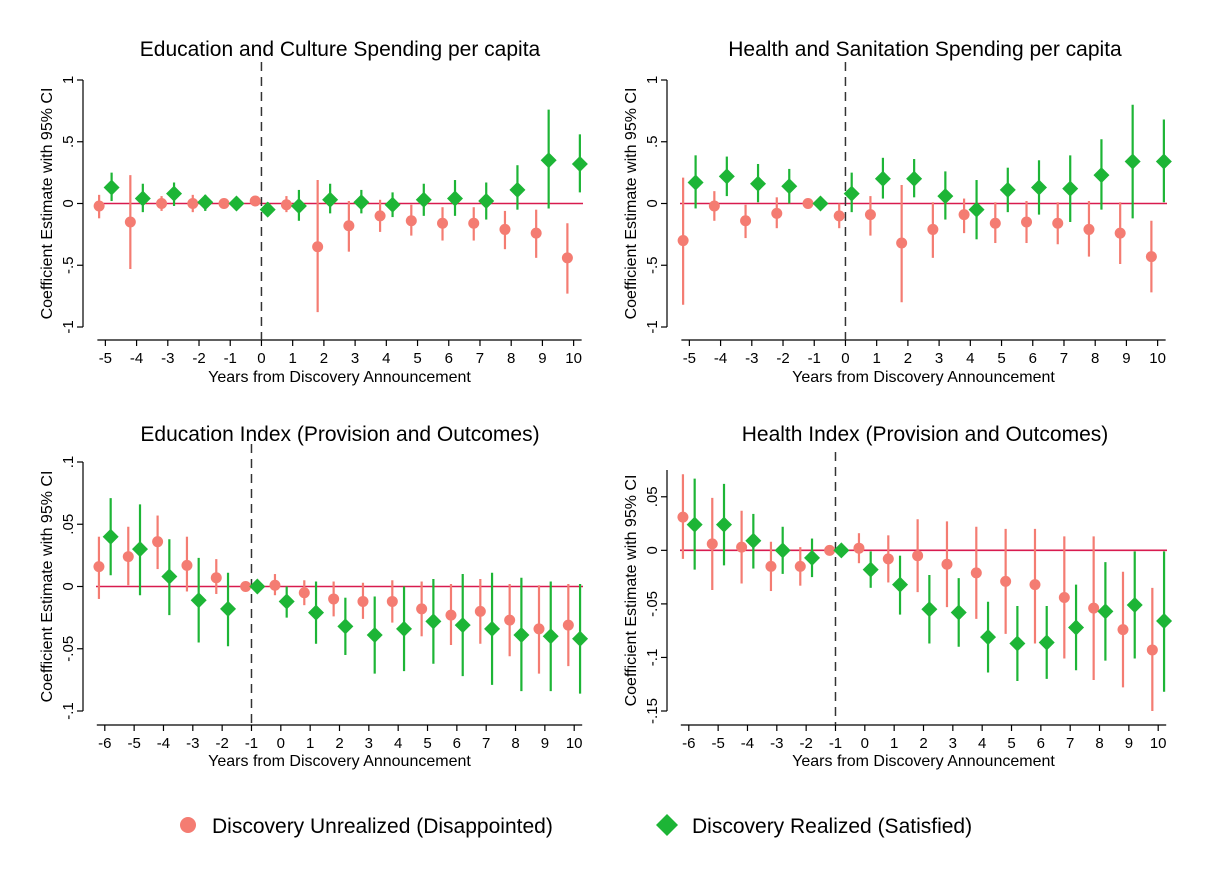 The width and height of the screenshot is (1210, 880). What do you see at coordinates (925, 434) in the screenshot?
I see `panel-title: Health Index (Provision and Outcomes)` at bounding box center [925, 434].